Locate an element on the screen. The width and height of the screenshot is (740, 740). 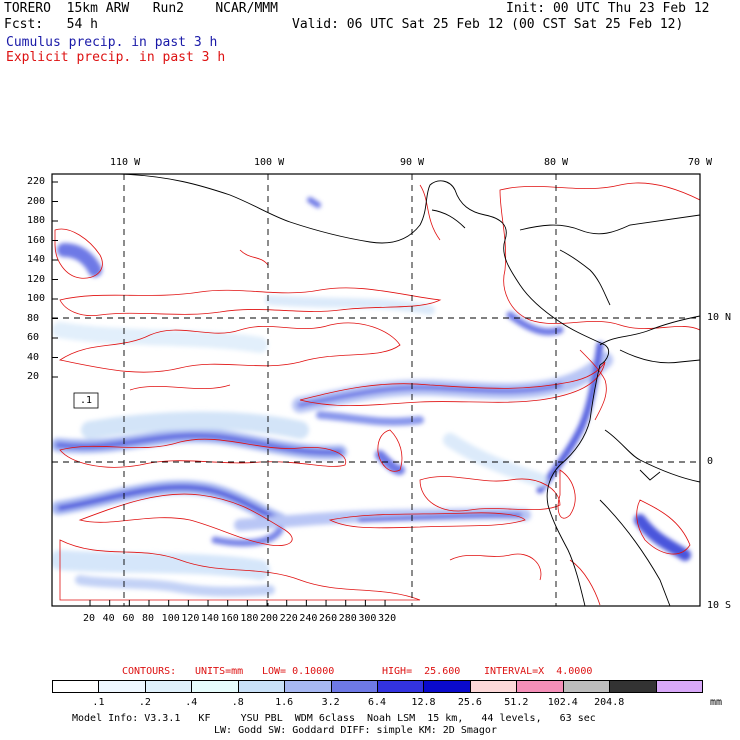
contours-units: UNITS=mm is located at coordinates (219, 671).